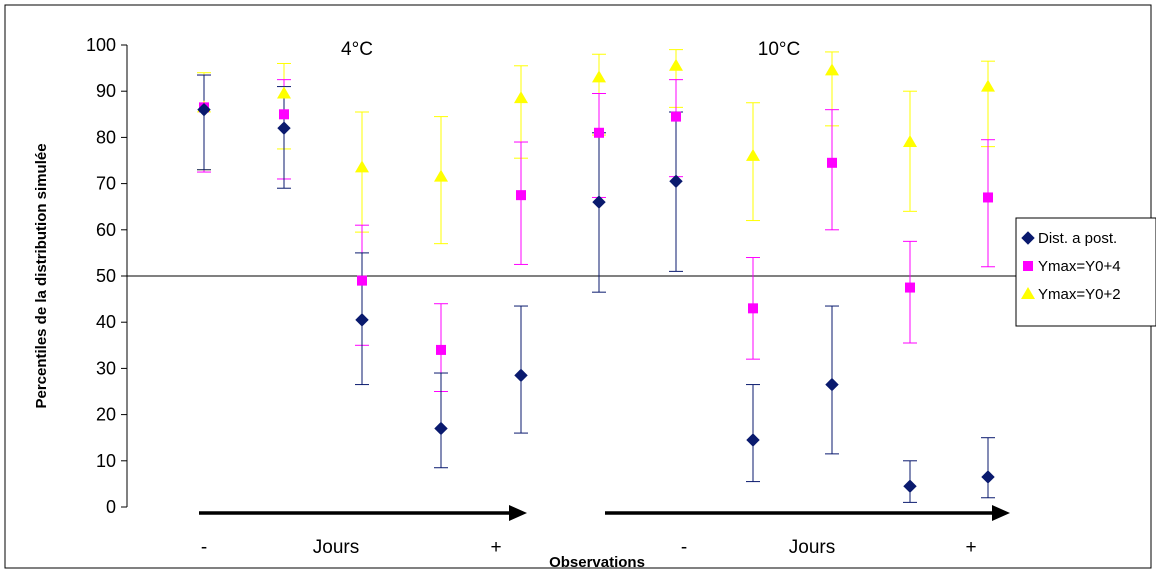  I want to click on y-tick-label: 10, so click(106, 461).